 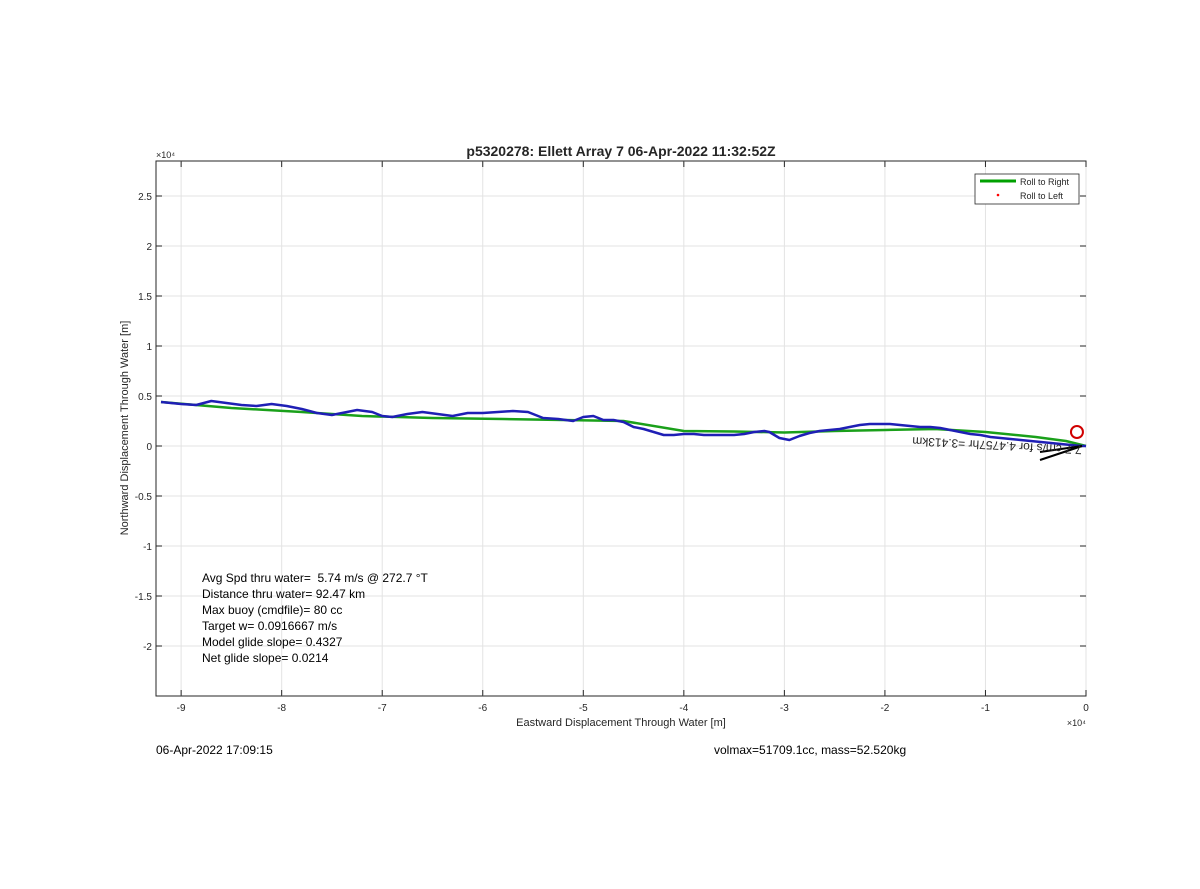 What do you see at coordinates (315, 578) in the screenshot?
I see `stat-avg-speed: Avg Spd thru water= 5.74 m/s @ 272.7 °T` at bounding box center [315, 578].